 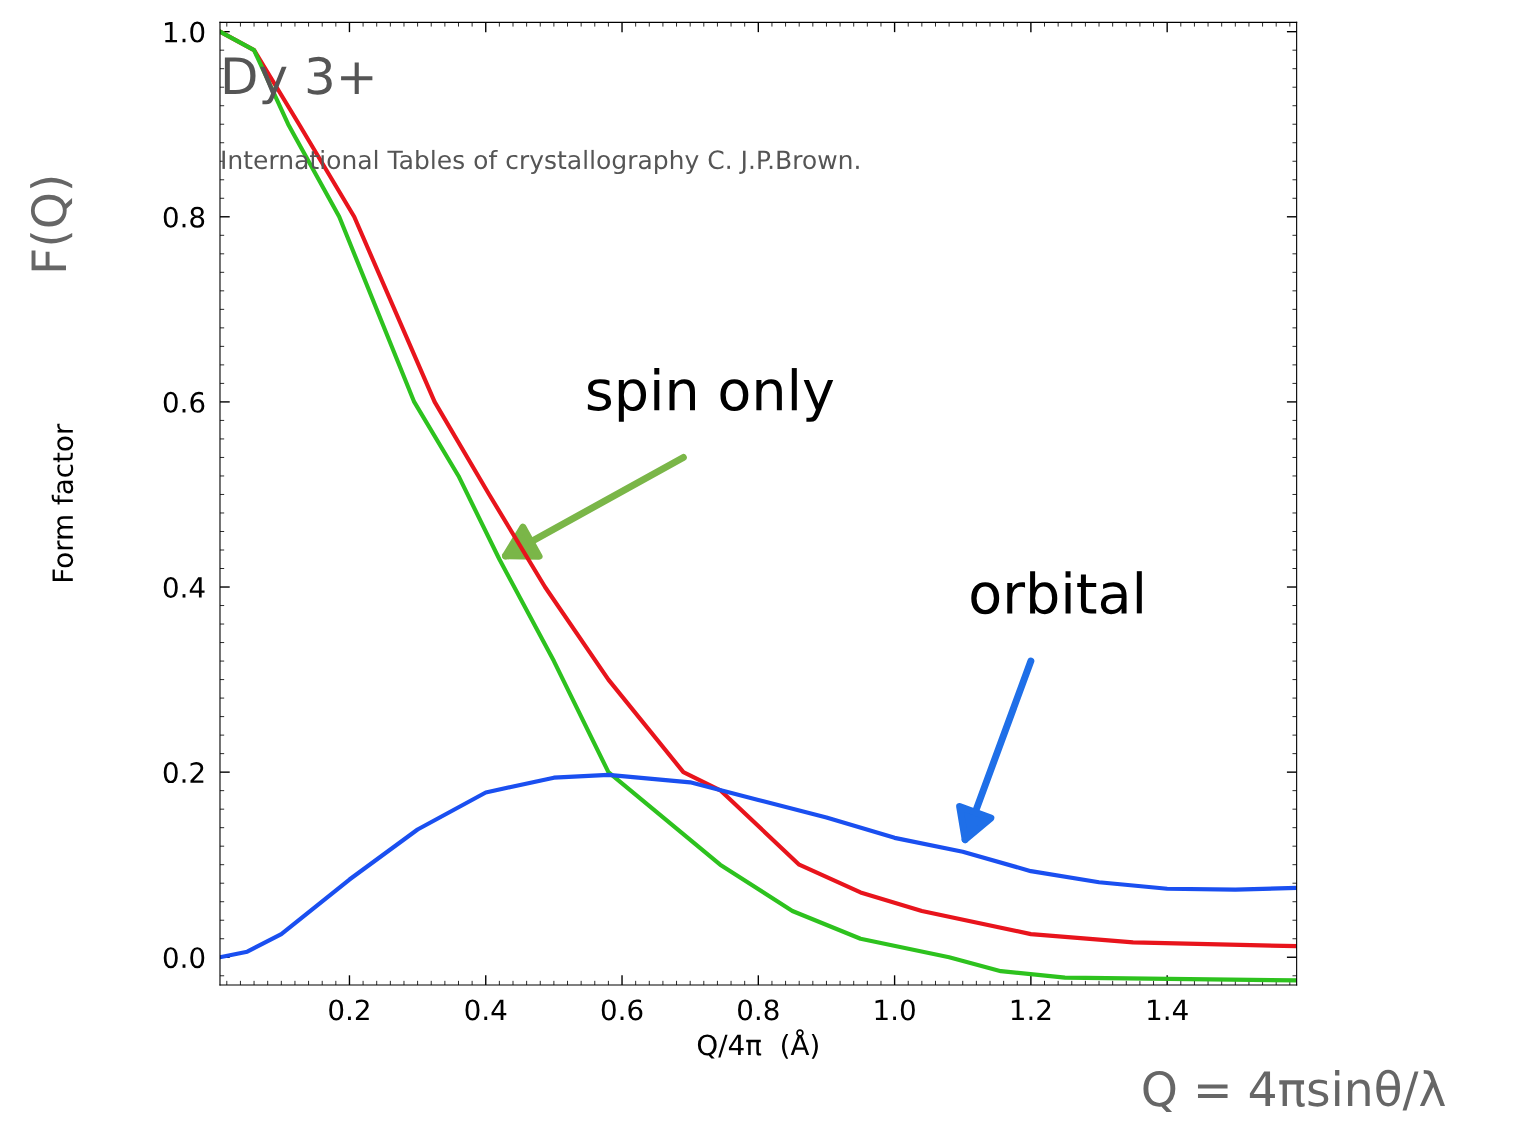 I want to click on y-tick-label: 1.0, so click(x=184, y=32).